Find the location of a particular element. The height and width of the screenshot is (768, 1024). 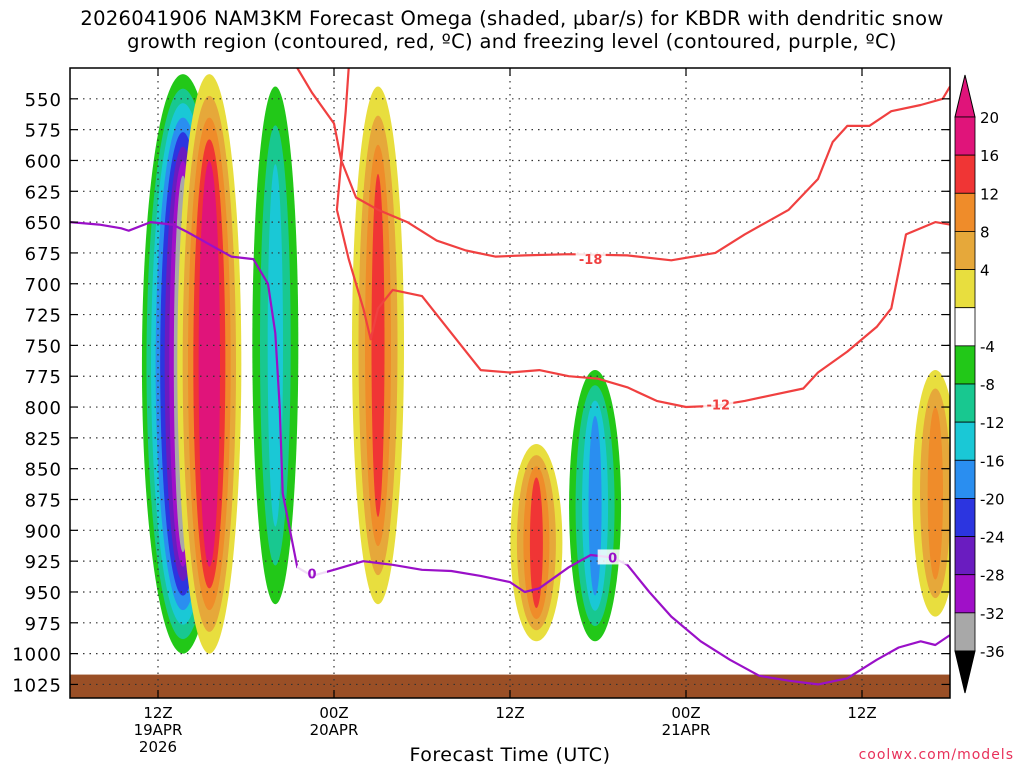

y-tick-label-650: 650 is located at coordinates (43, 223).